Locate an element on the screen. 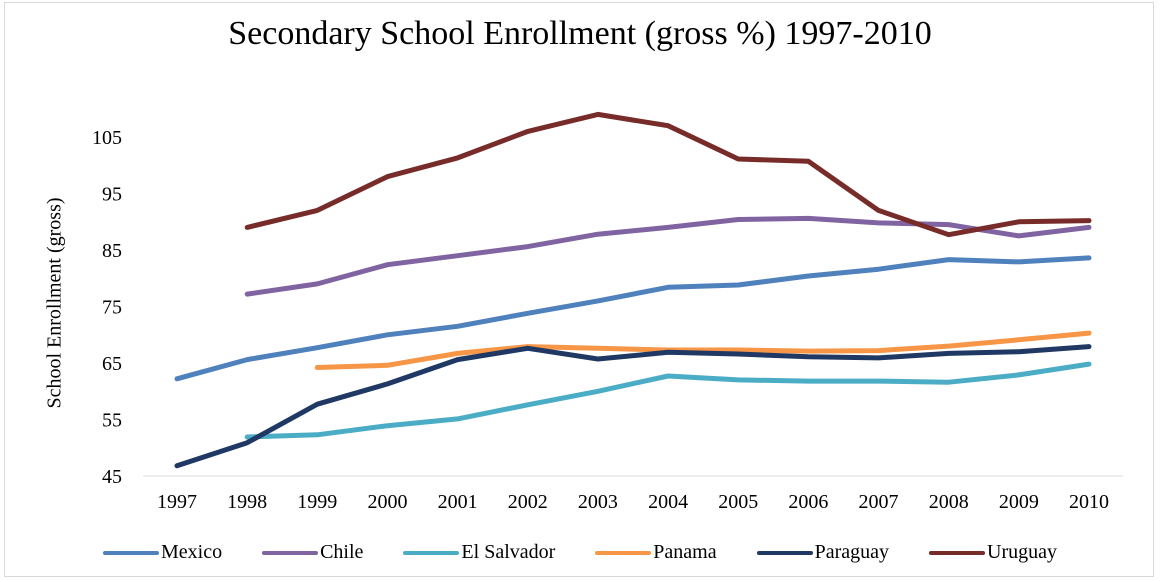 This screenshot has width=1160, height=582. y-tick-label: 75 is located at coordinates (112, 308).